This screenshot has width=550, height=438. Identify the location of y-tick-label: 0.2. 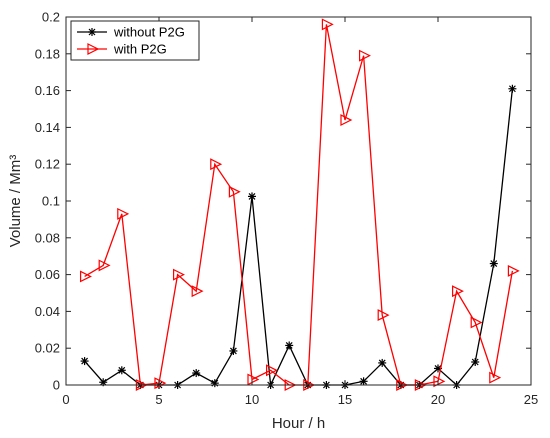
(51, 17).